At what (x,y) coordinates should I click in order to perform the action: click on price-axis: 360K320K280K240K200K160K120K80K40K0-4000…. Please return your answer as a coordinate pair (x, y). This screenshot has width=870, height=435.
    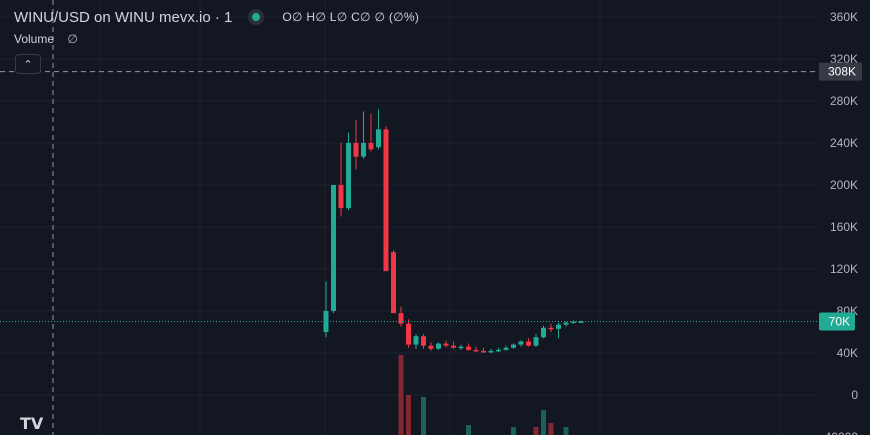
    Looking at the image, I should click on (844, 217).